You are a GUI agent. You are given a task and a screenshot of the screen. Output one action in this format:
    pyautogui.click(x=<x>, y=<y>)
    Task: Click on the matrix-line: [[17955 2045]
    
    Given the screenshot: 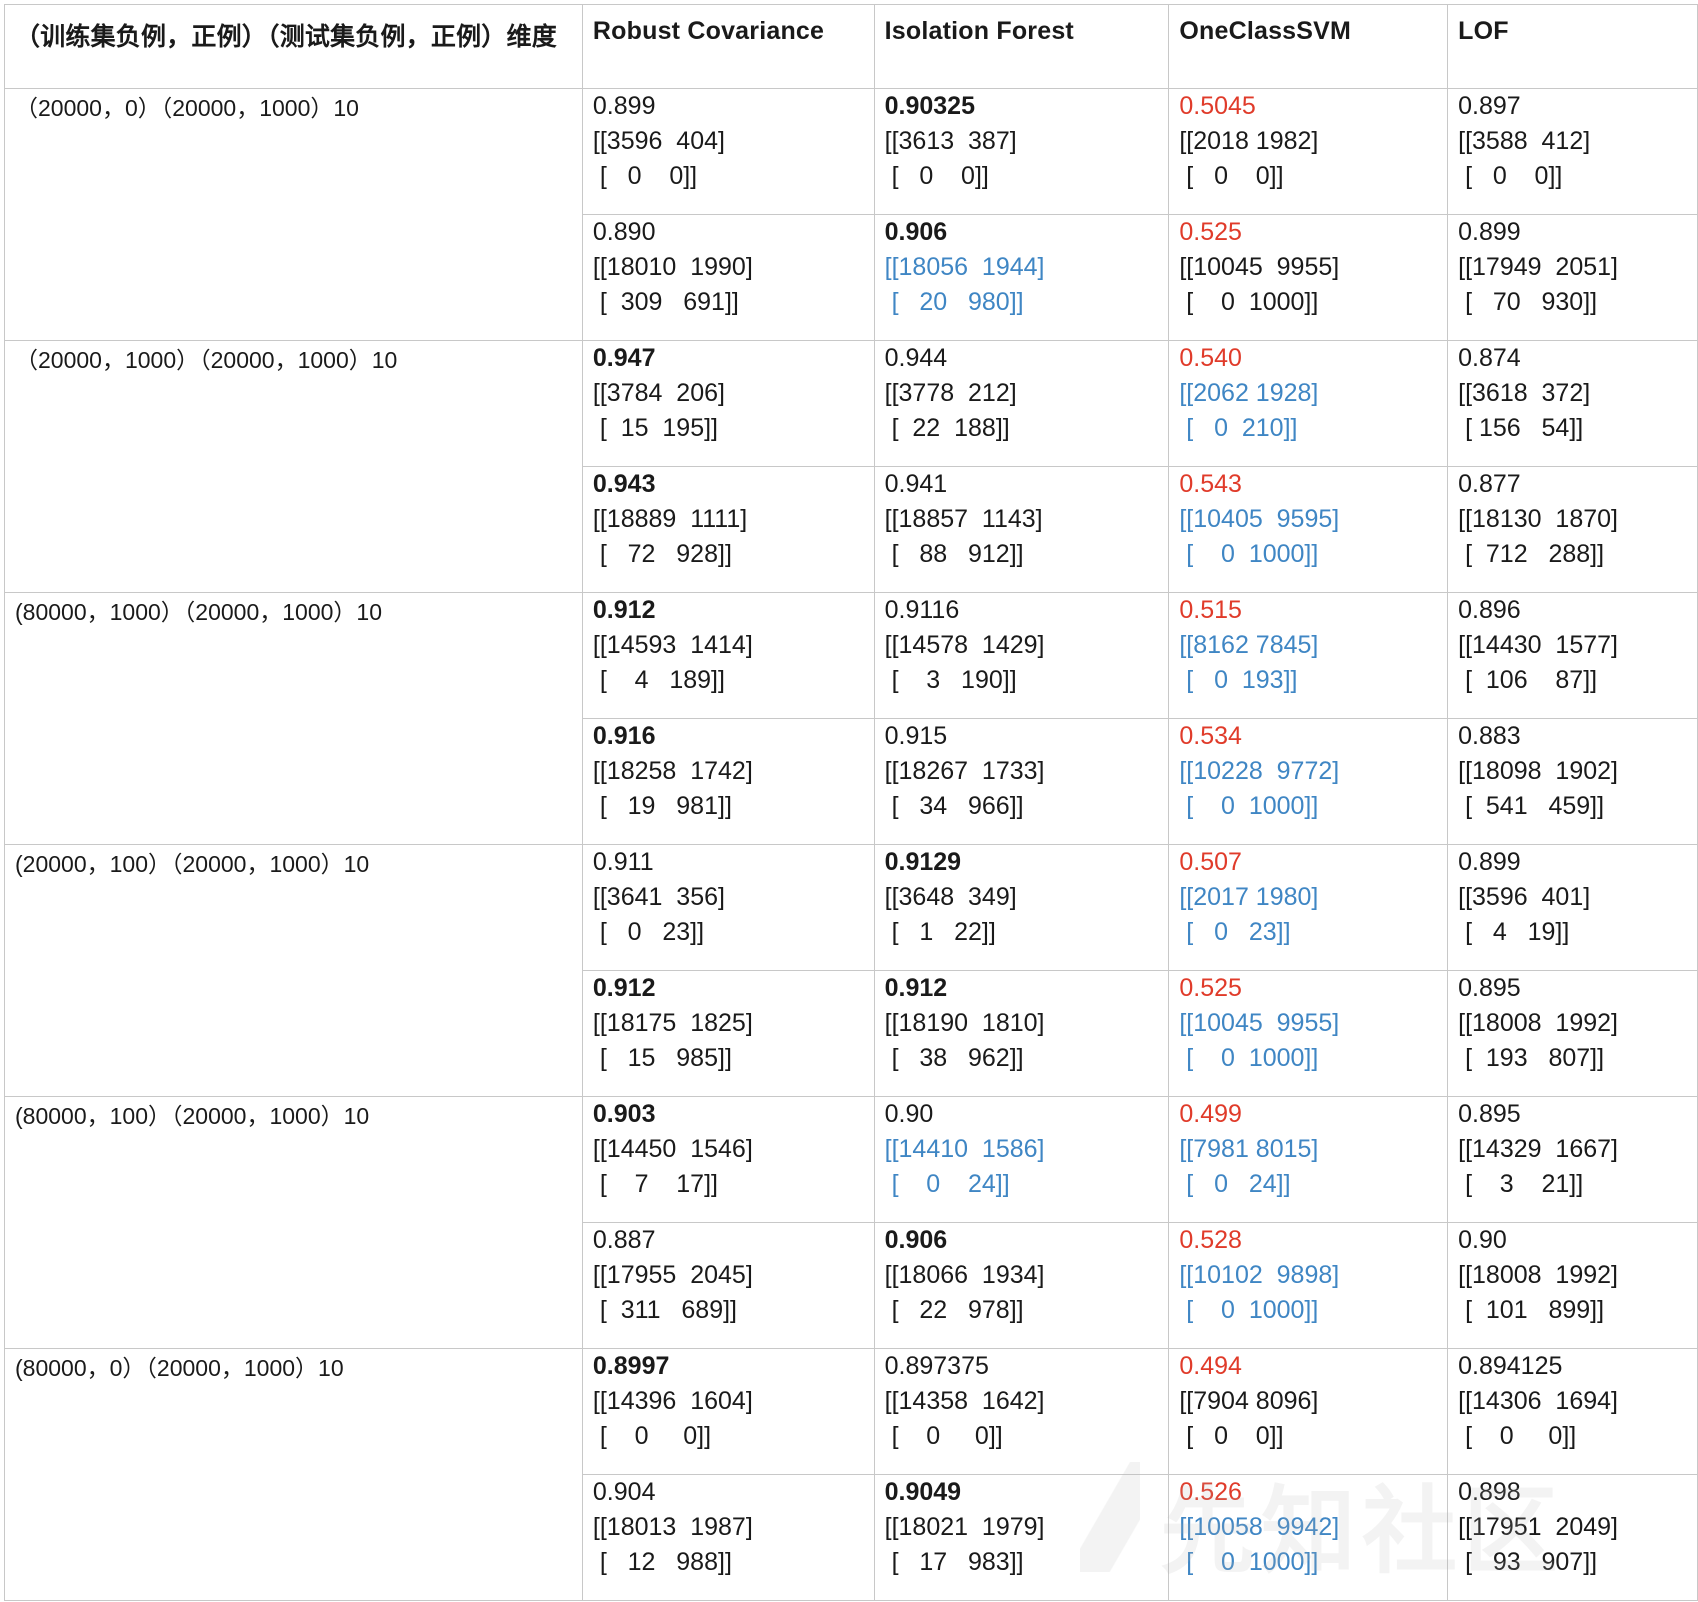 What is the action you would take?
    pyautogui.click(x=672, y=1275)
    